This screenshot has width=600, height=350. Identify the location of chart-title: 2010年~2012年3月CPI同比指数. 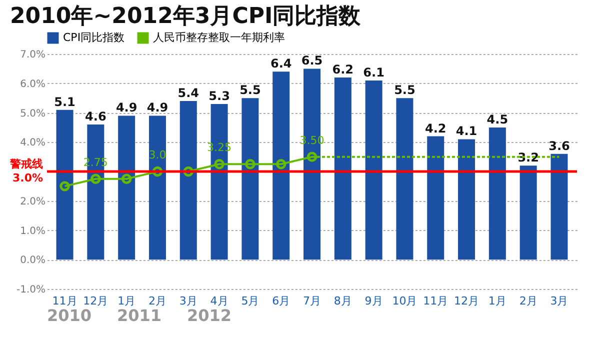
(186, 16).